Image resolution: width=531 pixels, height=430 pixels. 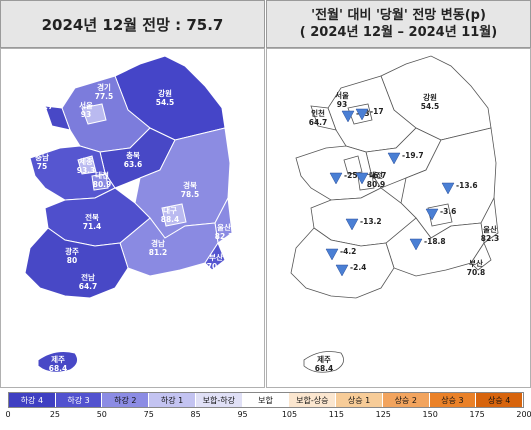 I want to click on left-region-name: 인천, so click(x=44, y=97).